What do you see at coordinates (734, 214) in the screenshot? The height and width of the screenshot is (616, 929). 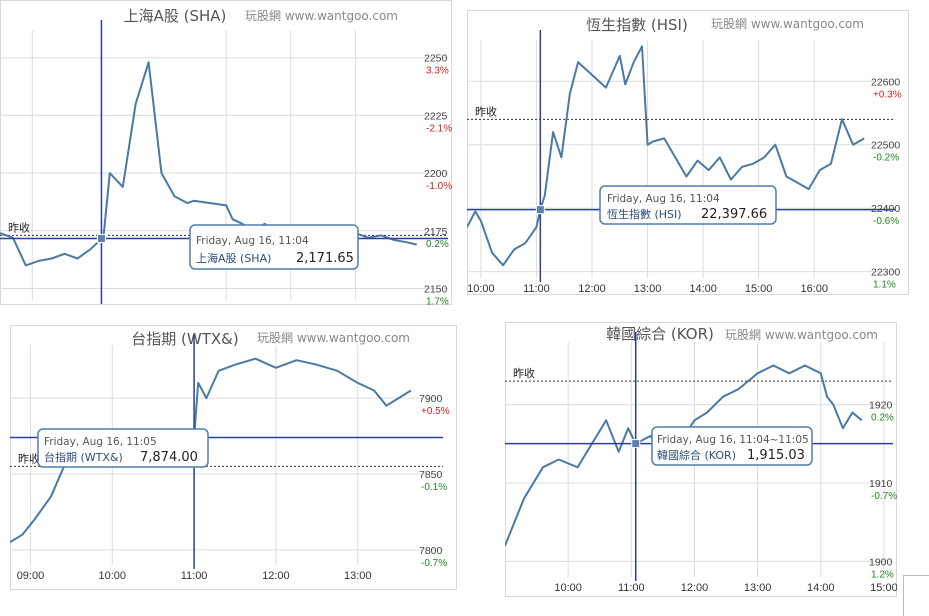 I see `tooltip-value: 22,397.66` at bounding box center [734, 214].